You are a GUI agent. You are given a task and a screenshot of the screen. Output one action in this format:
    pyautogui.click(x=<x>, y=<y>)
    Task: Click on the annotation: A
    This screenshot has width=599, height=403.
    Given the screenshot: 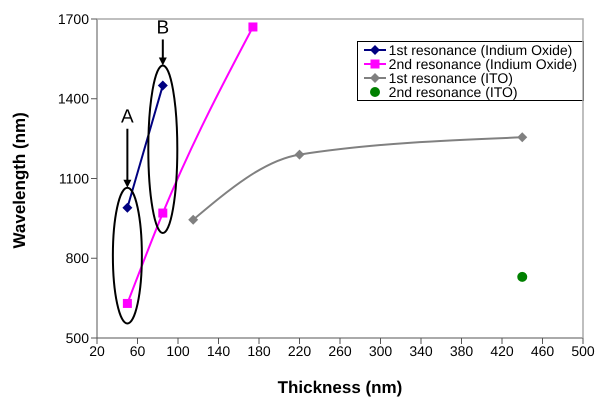 What is the action you would take?
    pyautogui.click(x=127, y=117)
    